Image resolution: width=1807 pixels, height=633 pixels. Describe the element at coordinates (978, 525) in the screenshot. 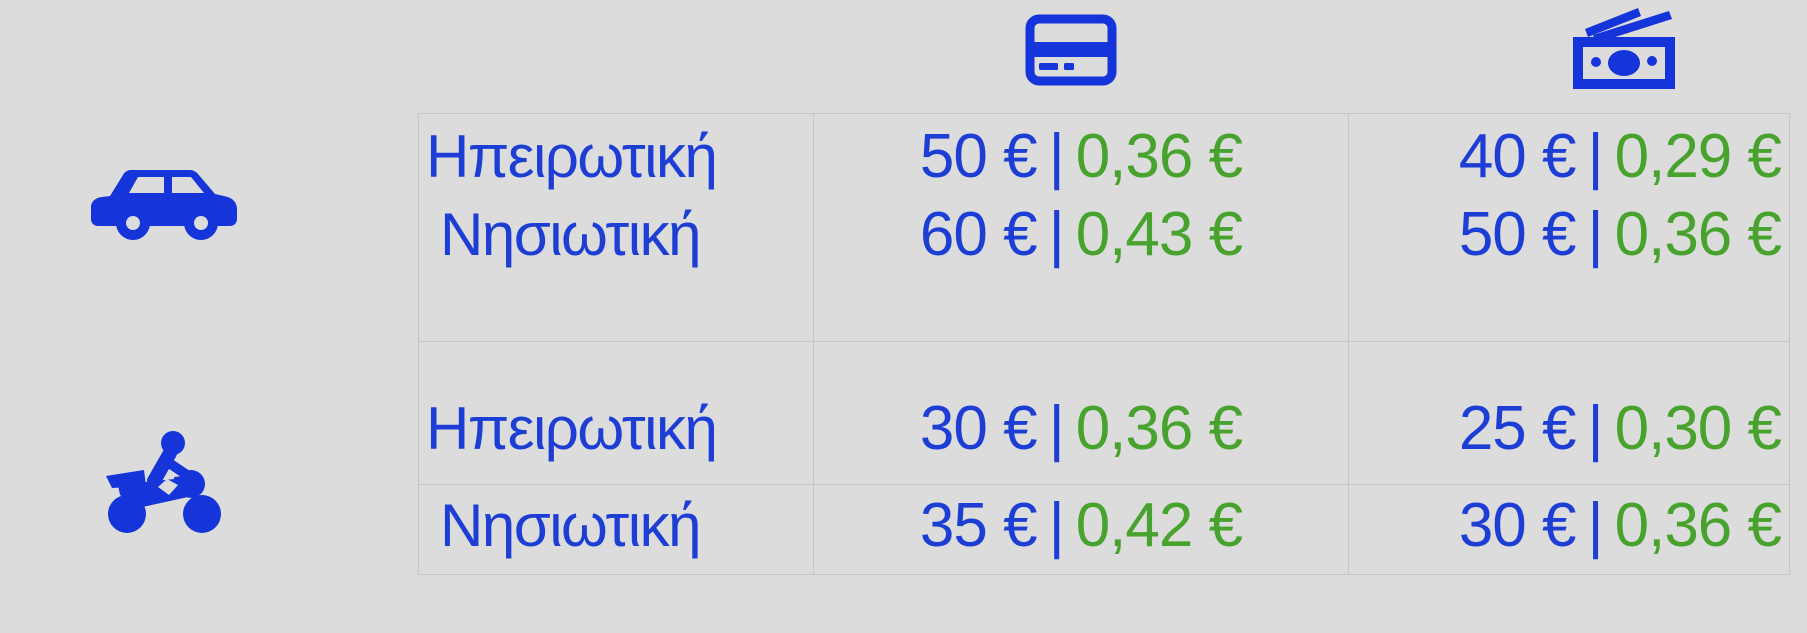

I see `price-fixed: 35 €` at that location.